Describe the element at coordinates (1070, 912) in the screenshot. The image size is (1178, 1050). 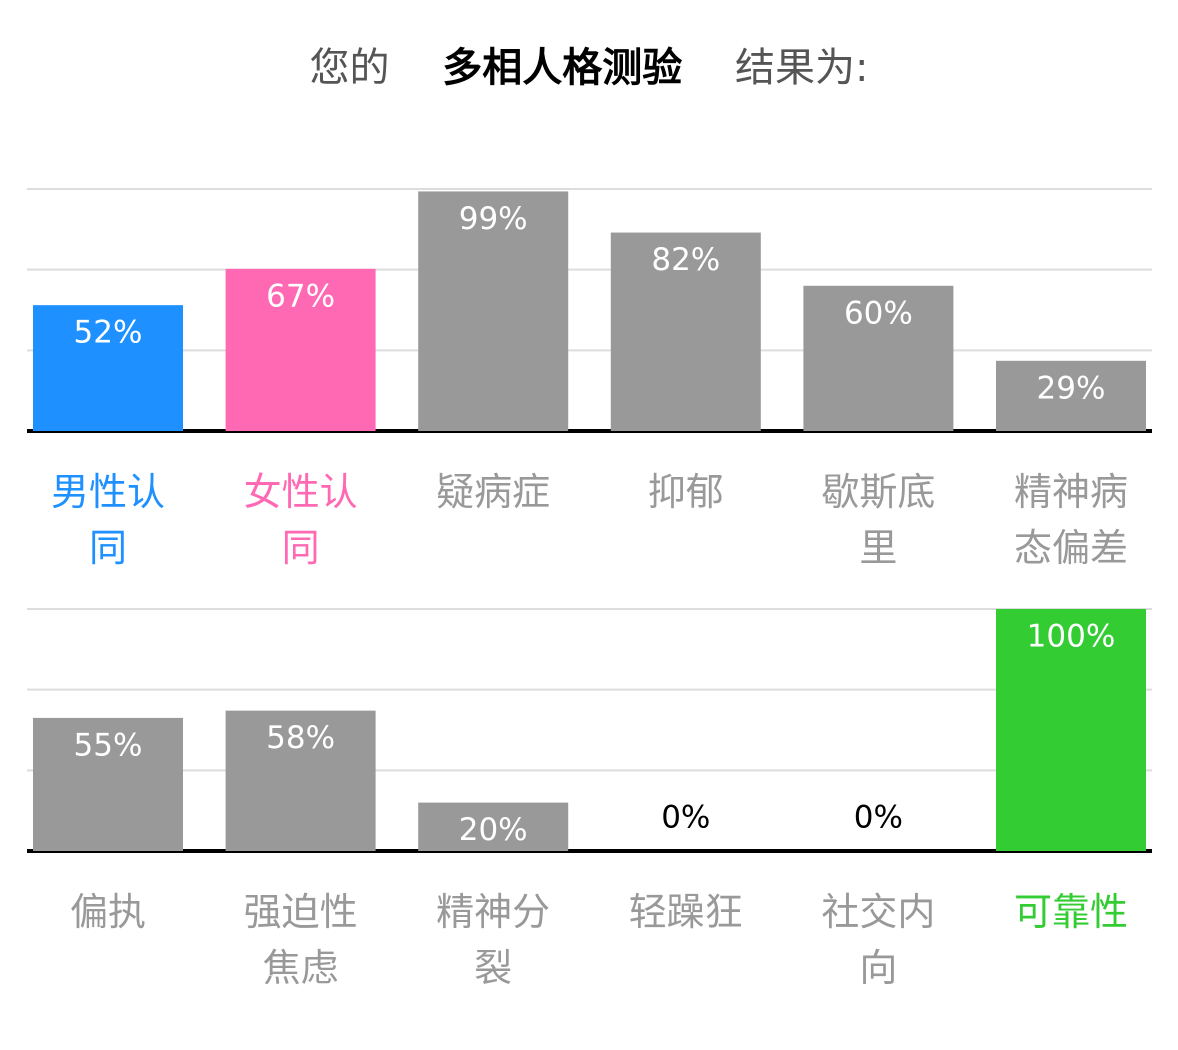
I see `category-label: 可靠性` at that location.